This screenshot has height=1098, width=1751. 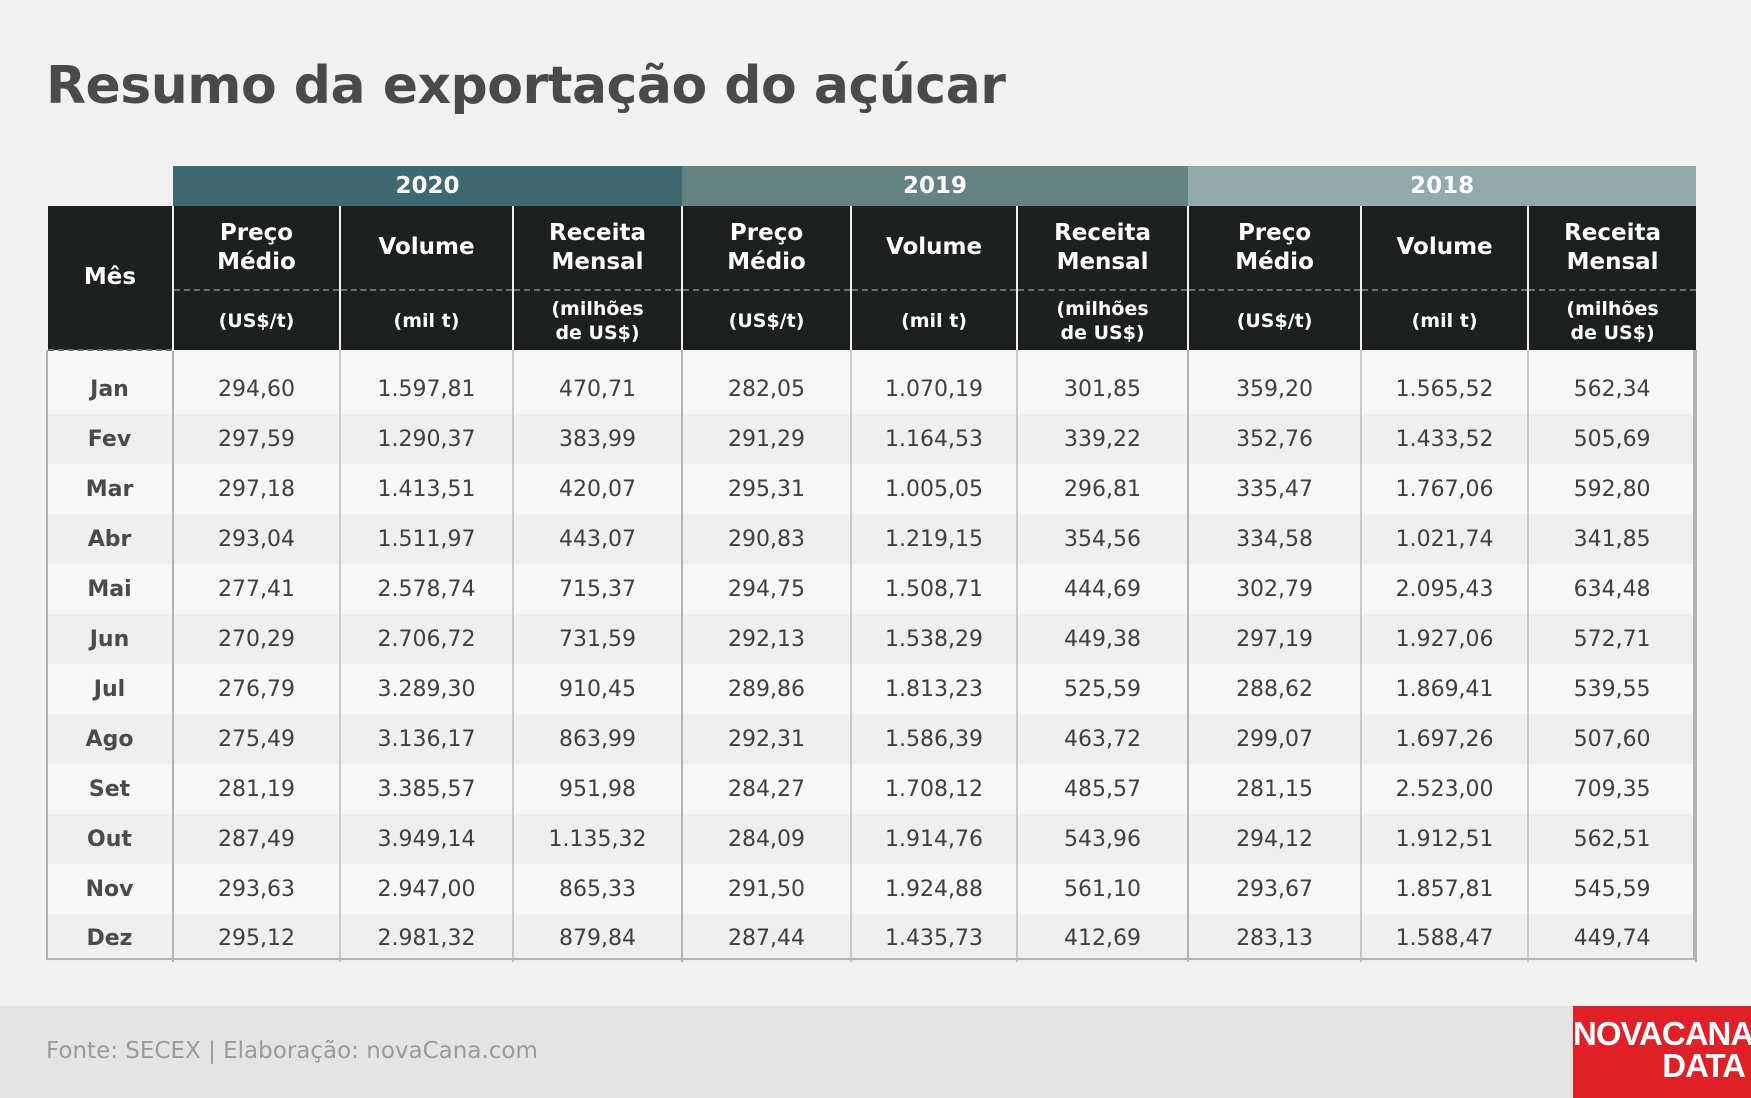 I want to click on value-cell: 1.857,81, so click(x=1445, y=889).